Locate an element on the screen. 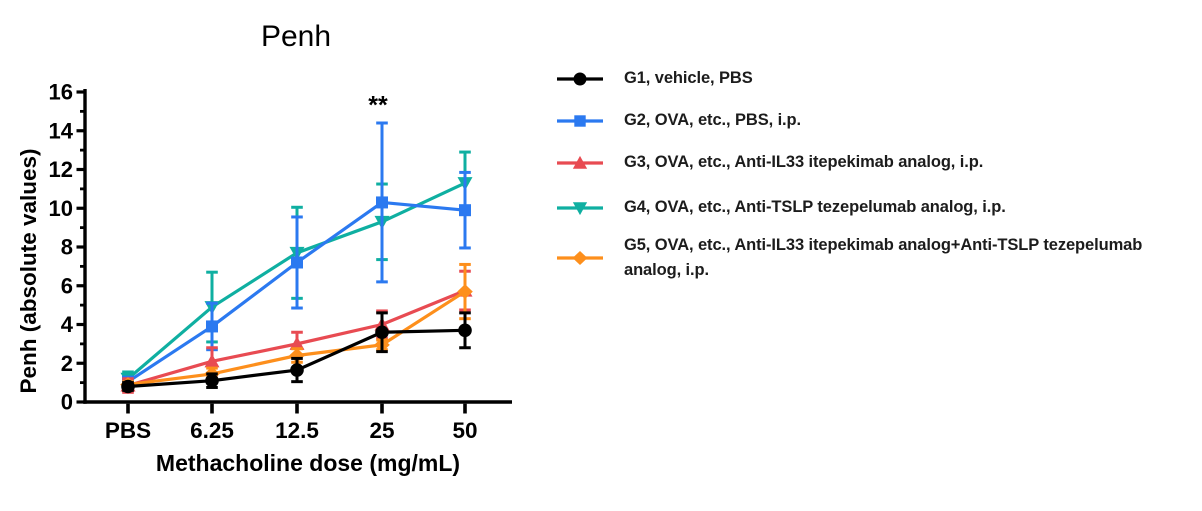 The image size is (1202, 511). x-tick-label: 50 is located at coordinates (464, 430).